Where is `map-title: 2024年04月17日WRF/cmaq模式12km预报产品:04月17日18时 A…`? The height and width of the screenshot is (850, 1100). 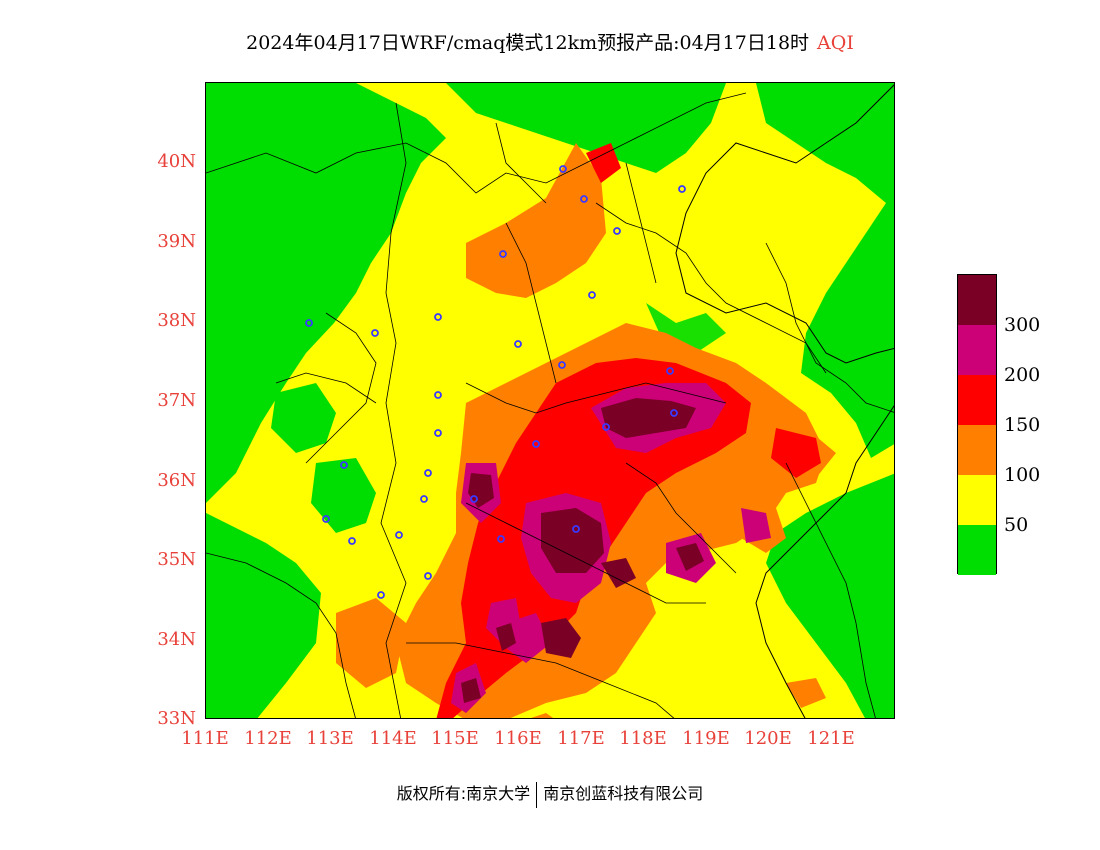 map-title: 2024年04月17日WRF/cmaq模式12km预报产品:04月17日18时 A… is located at coordinates (550, 41).